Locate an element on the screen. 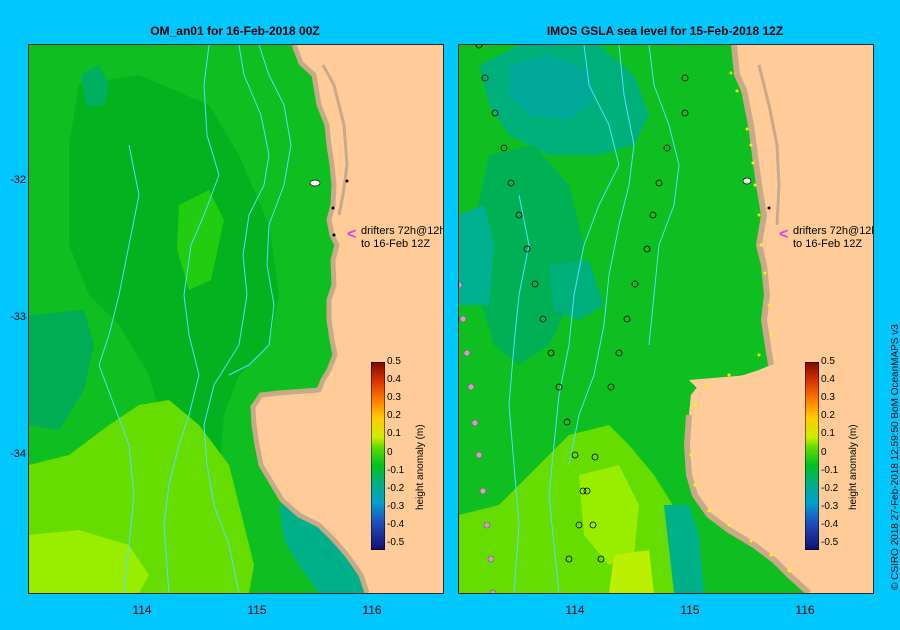 The height and width of the screenshot is (630, 900). lat-tick-32: -32 is located at coordinates (18, 180).